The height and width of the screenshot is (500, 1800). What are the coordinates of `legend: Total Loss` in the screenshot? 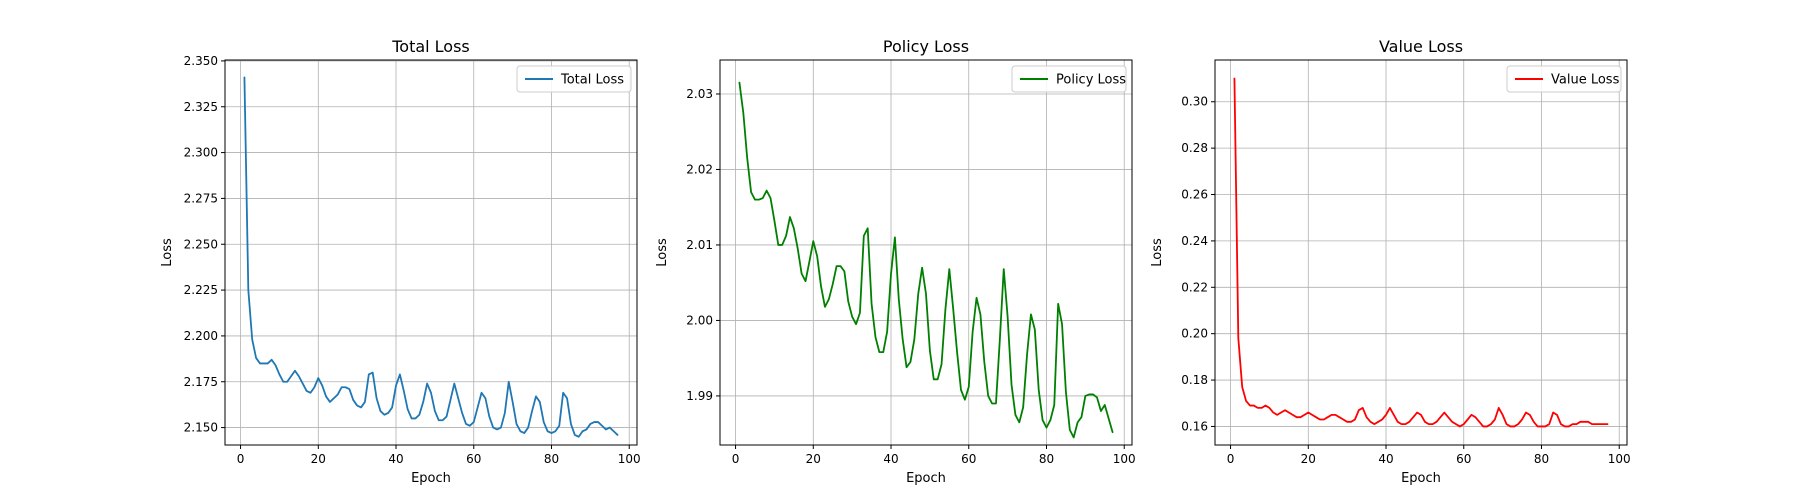 It's located at (574, 79).